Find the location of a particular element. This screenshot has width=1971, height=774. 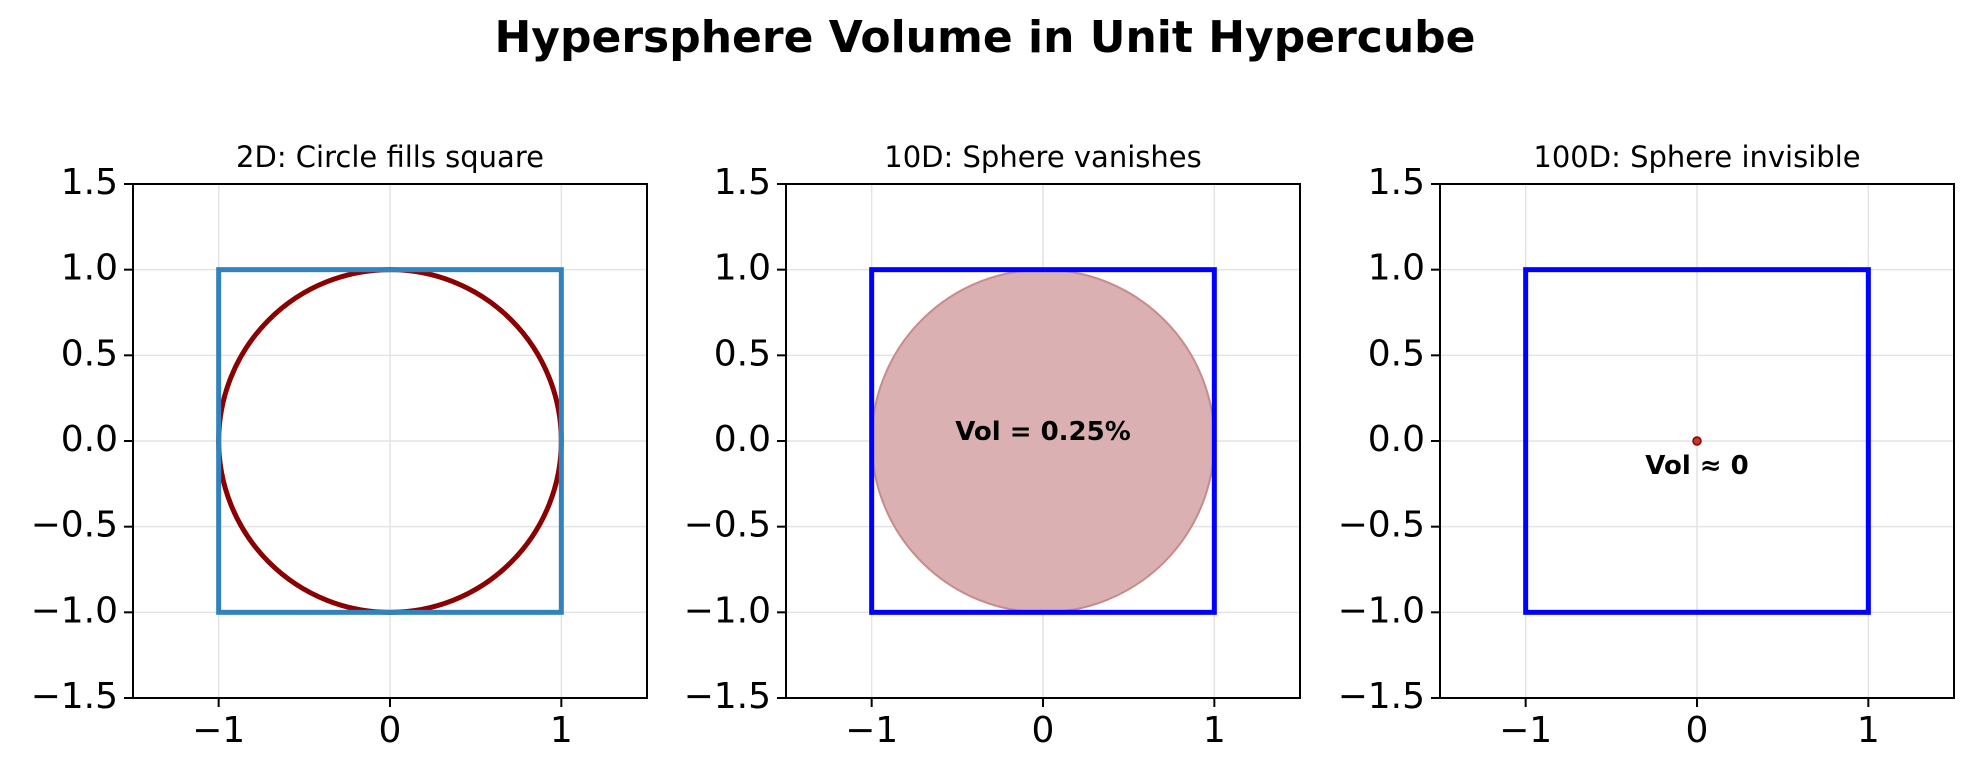

subplot-title: 10D: Sphere vanishes is located at coordinates (1042, 157).